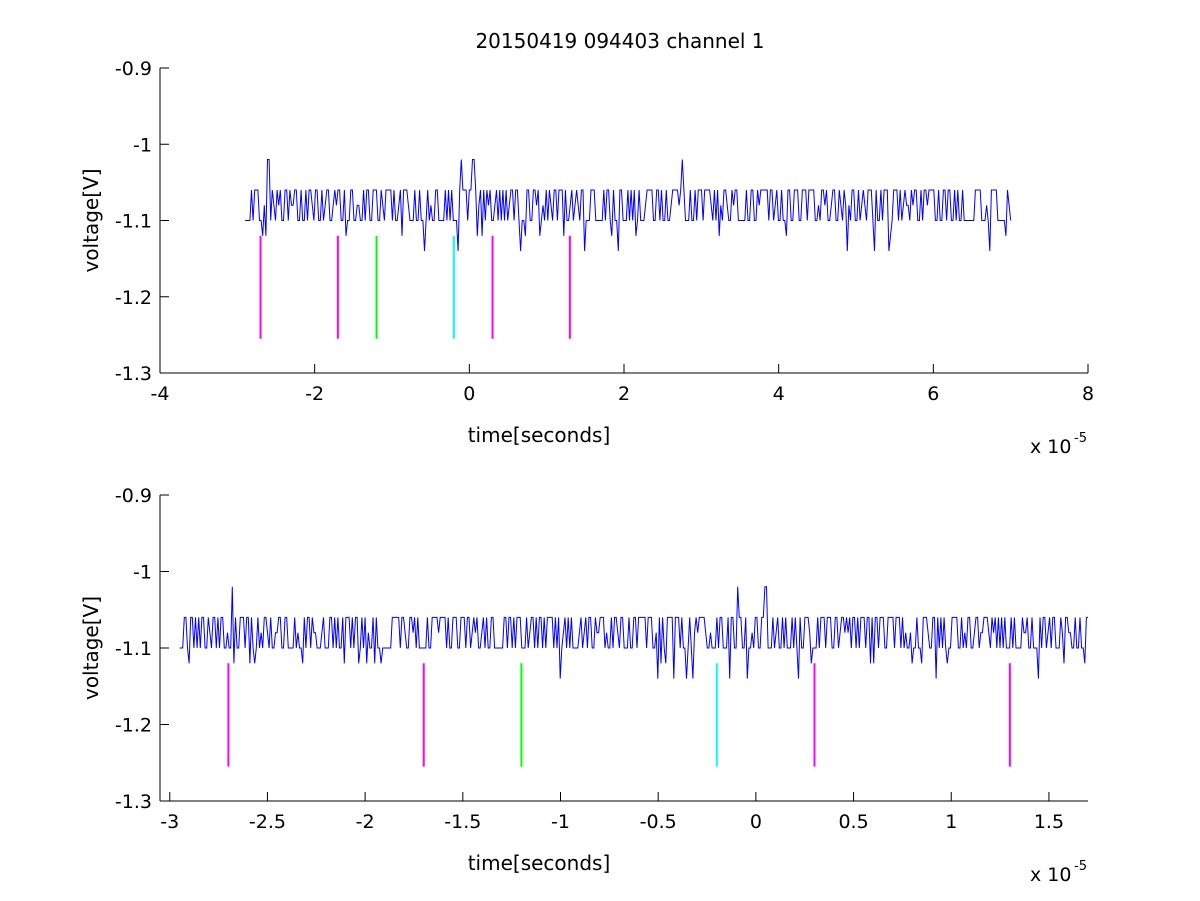  Describe the element at coordinates (779, 394) in the screenshot. I see `x-tick-label: 4` at that location.